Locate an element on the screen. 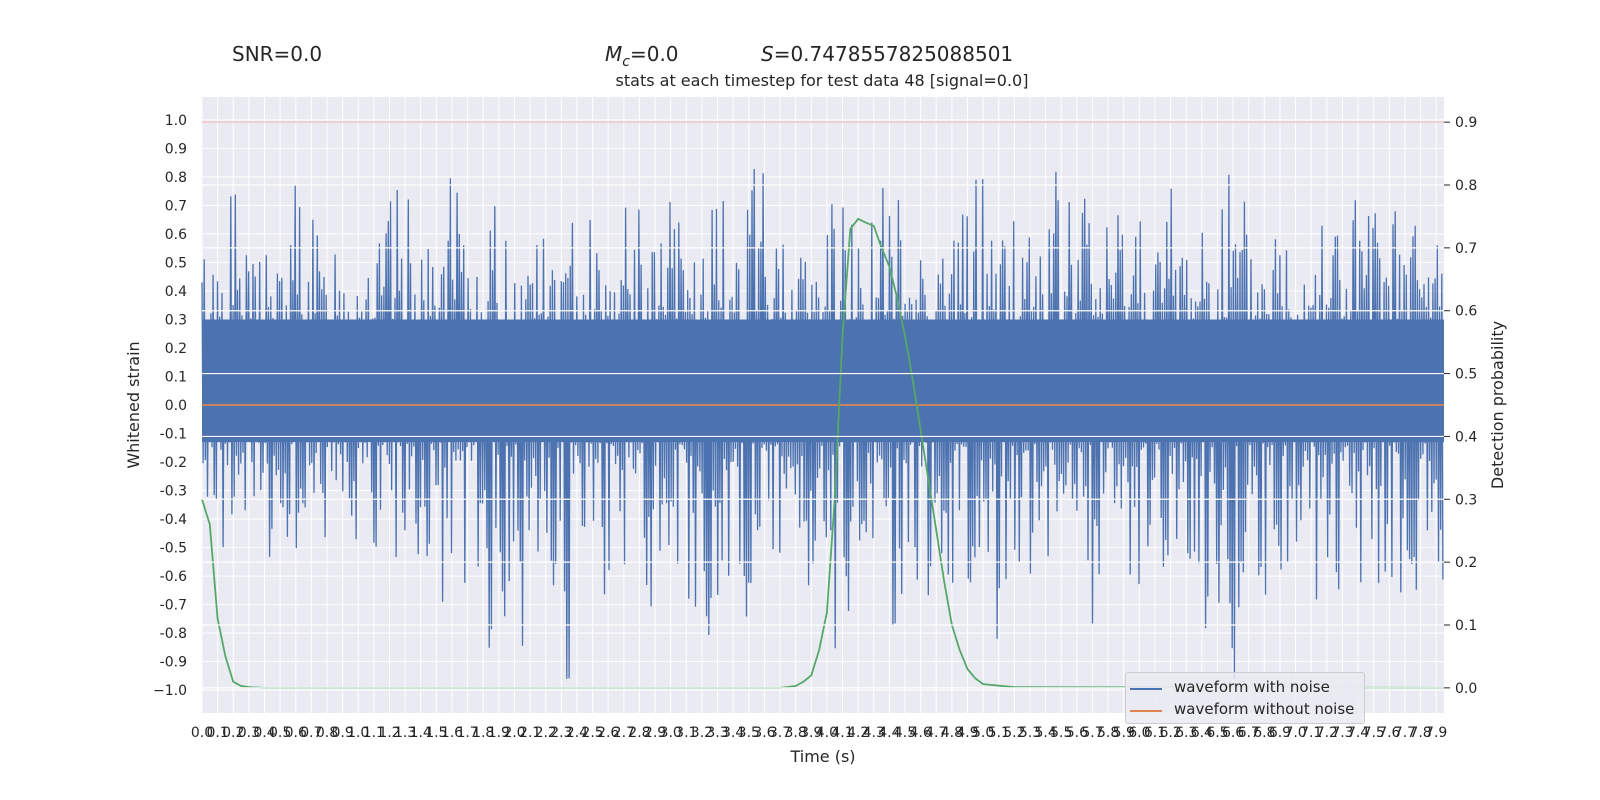 This screenshot has height=800, width=1600. x-tick-label: 6.0 is located at coordinates (1139, 733).